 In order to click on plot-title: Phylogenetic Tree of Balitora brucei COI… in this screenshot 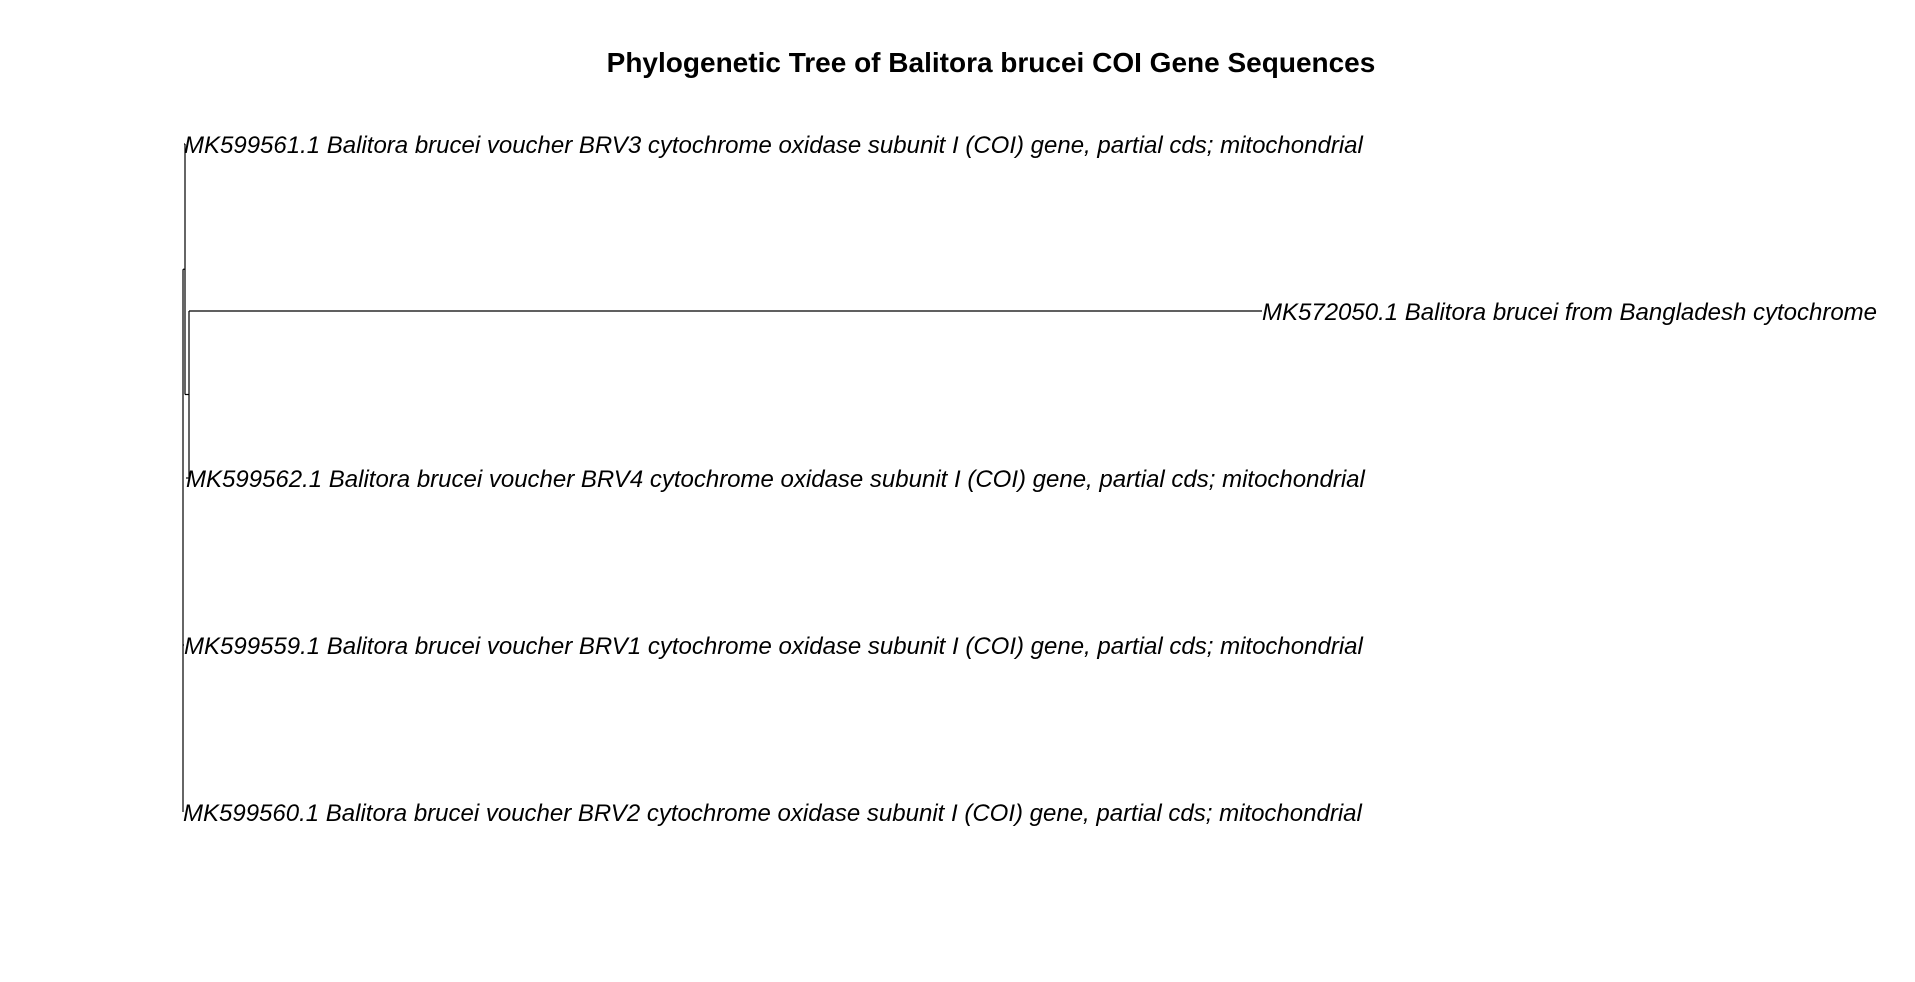, I will do `click(991, 62)`.